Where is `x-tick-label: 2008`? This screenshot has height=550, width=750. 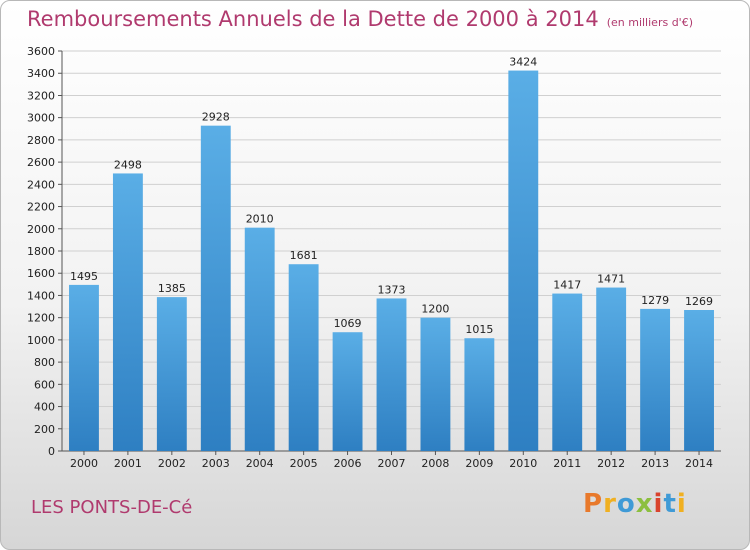 x-tick-label: 2008 is located at coordinates (435, 463).